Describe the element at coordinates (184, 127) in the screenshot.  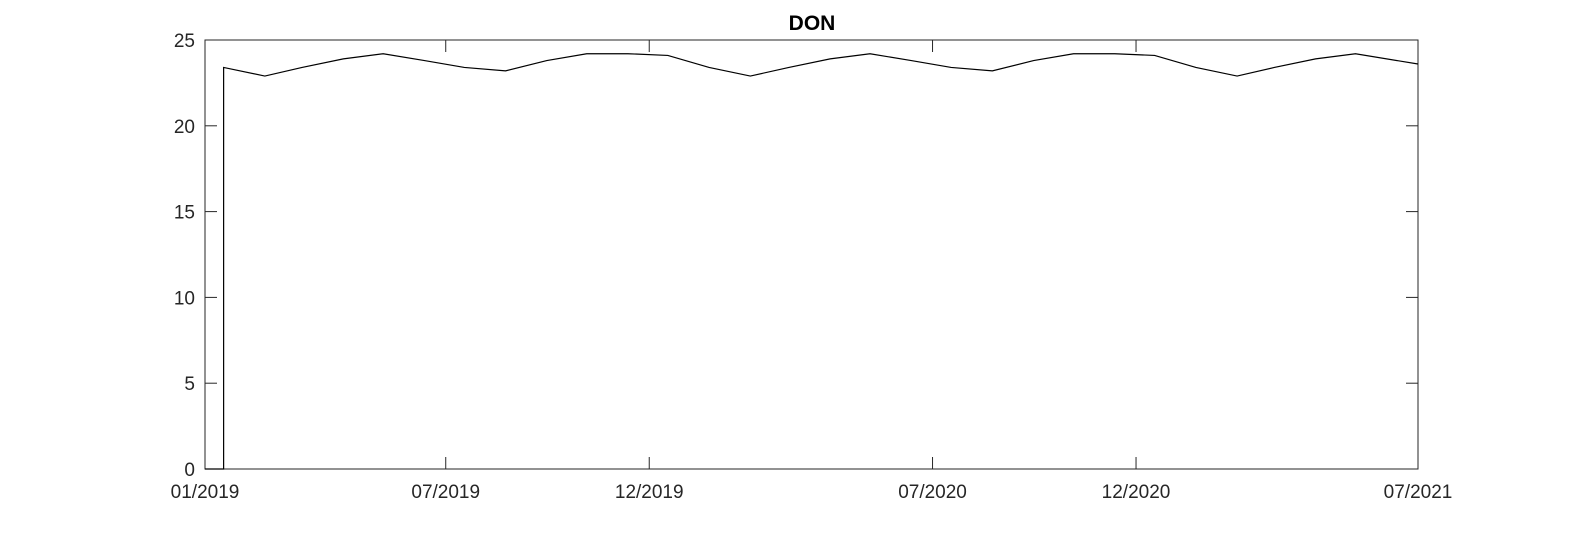
I see `y-tick-label: 20` at that location.